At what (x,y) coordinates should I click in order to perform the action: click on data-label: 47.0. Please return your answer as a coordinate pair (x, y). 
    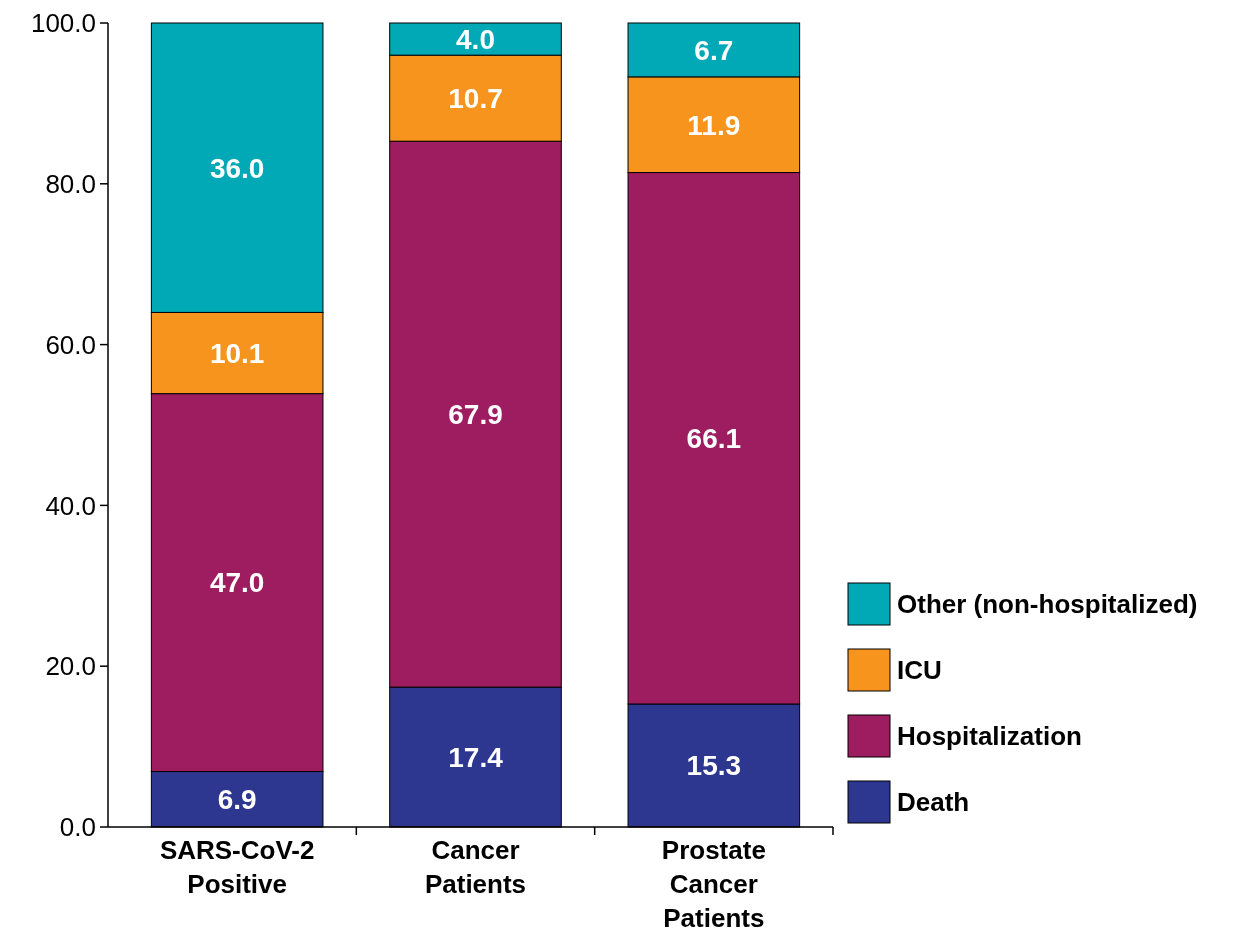
    Looking at the image, I should click on (237, 583).